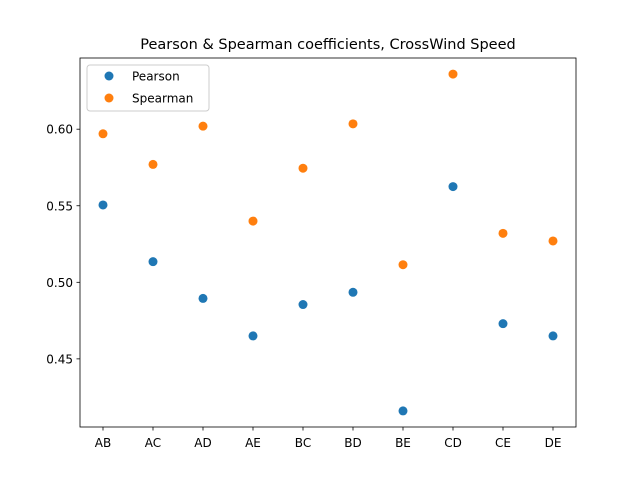  What do you see at coordinates (403, 443) in the screenshot?
I see `x-tick-label: BE` at bounding box center [403, 443].